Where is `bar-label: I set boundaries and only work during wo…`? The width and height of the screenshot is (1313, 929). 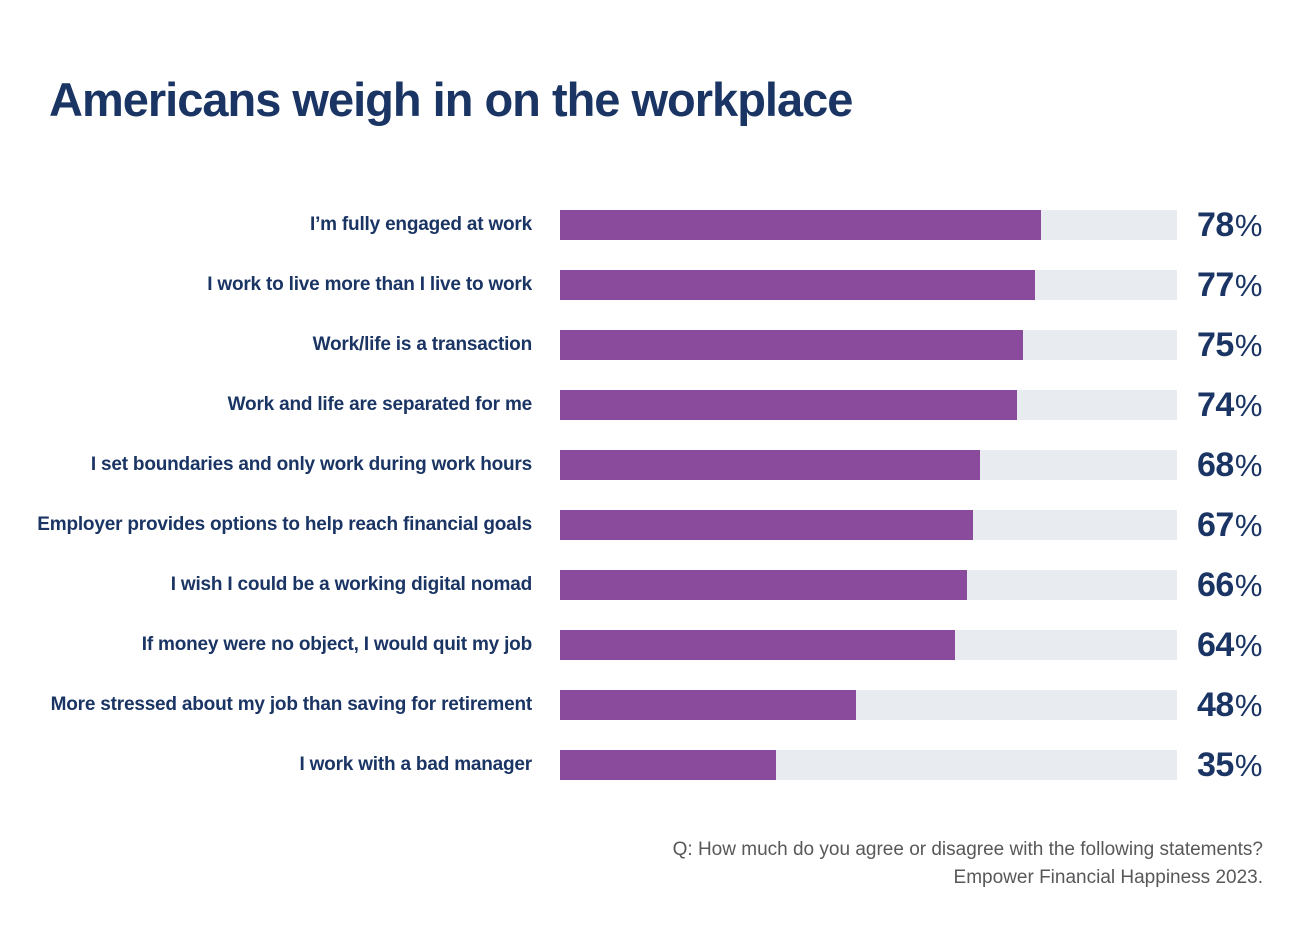 bar-label: I set boundaries and only work during wo… is located at coordinates (311, 465).